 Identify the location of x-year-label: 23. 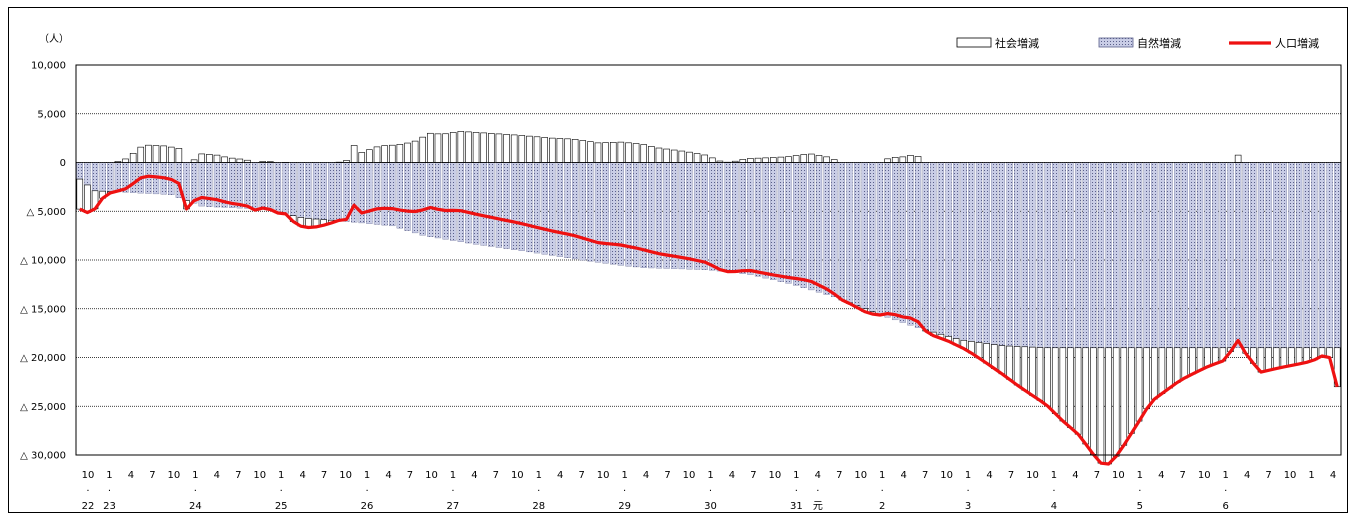
(109, 506).